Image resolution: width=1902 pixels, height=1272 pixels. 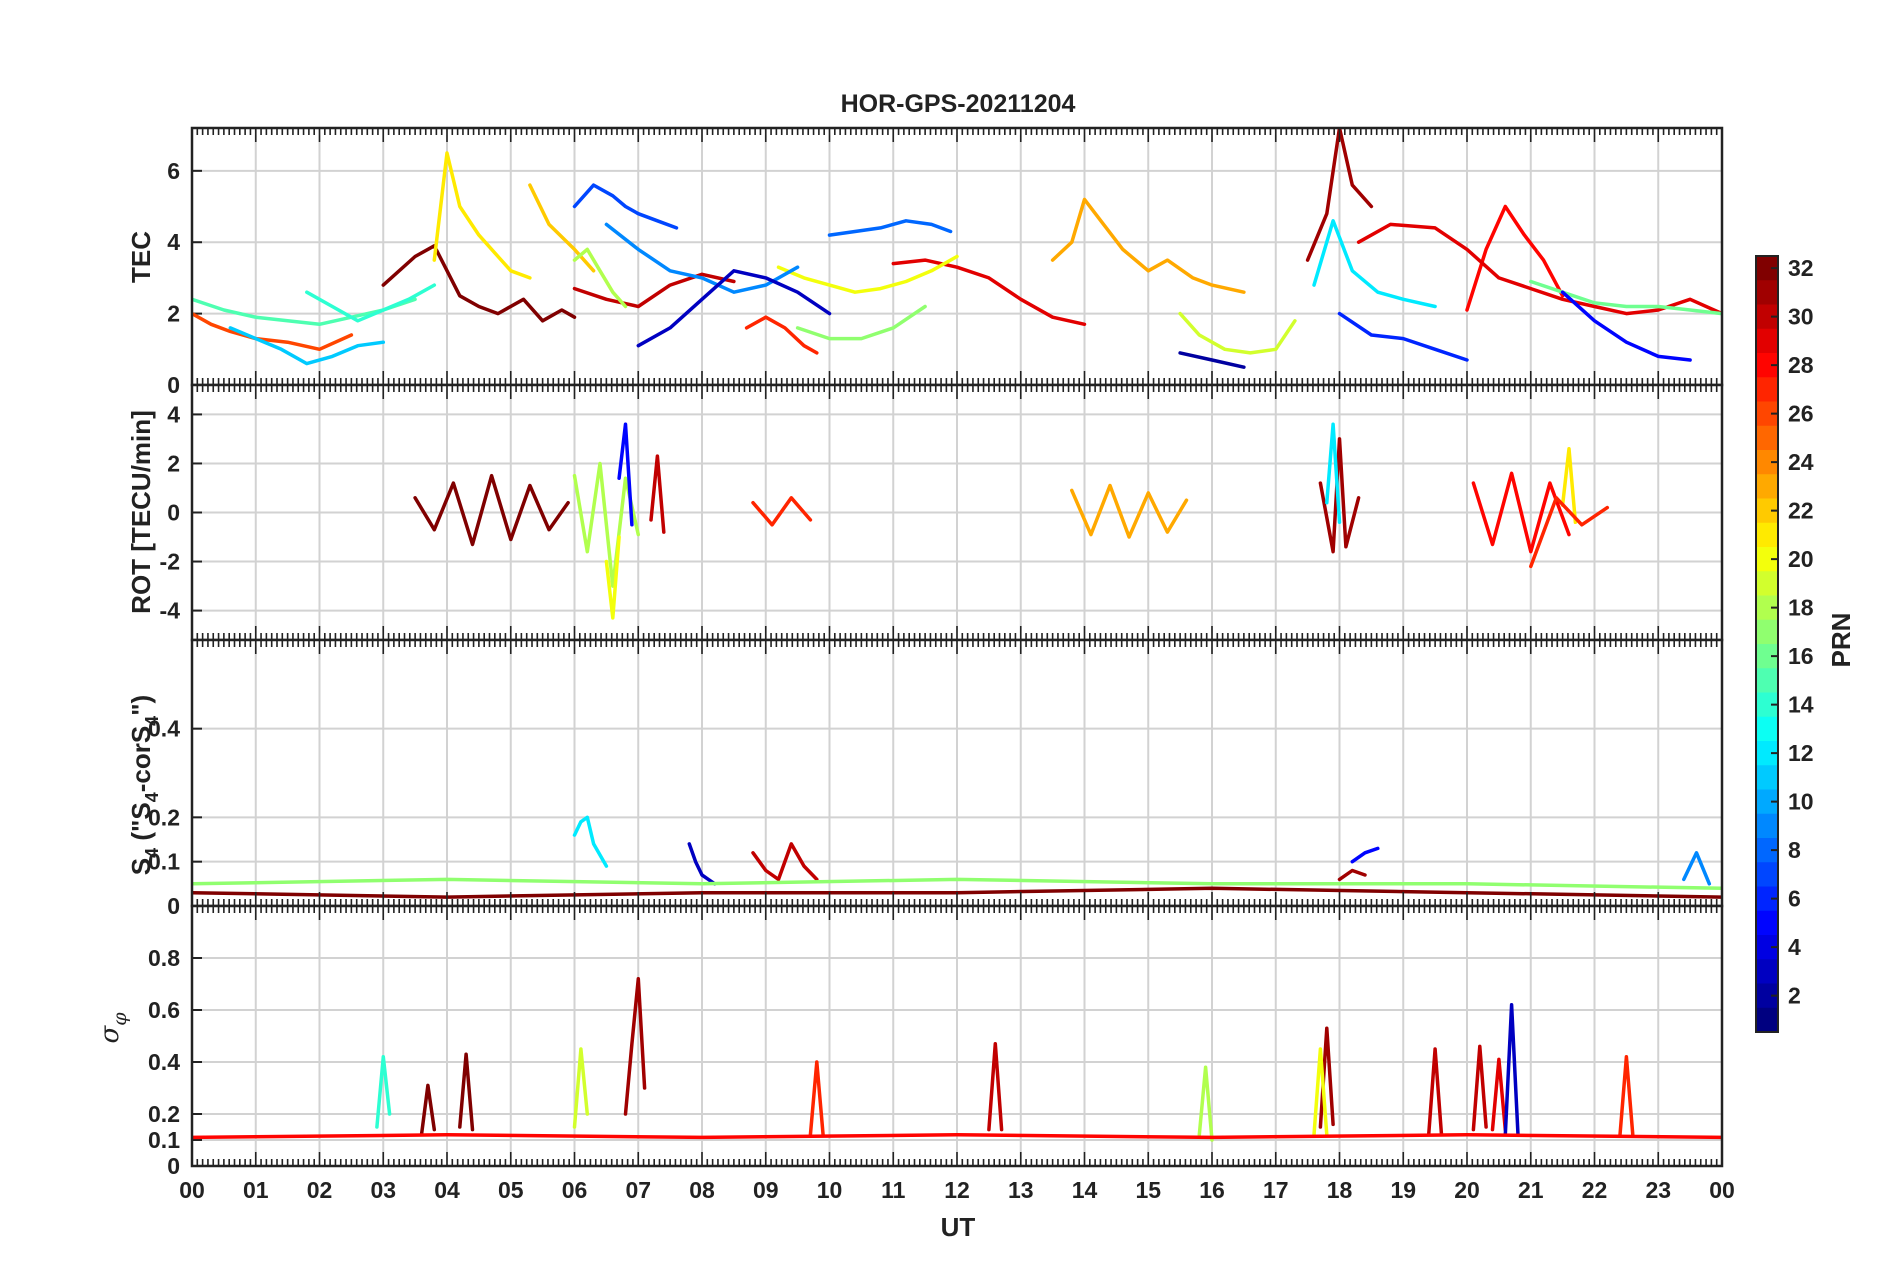 I want to click on panel-3-series-group, so click(x=957, y=1059).